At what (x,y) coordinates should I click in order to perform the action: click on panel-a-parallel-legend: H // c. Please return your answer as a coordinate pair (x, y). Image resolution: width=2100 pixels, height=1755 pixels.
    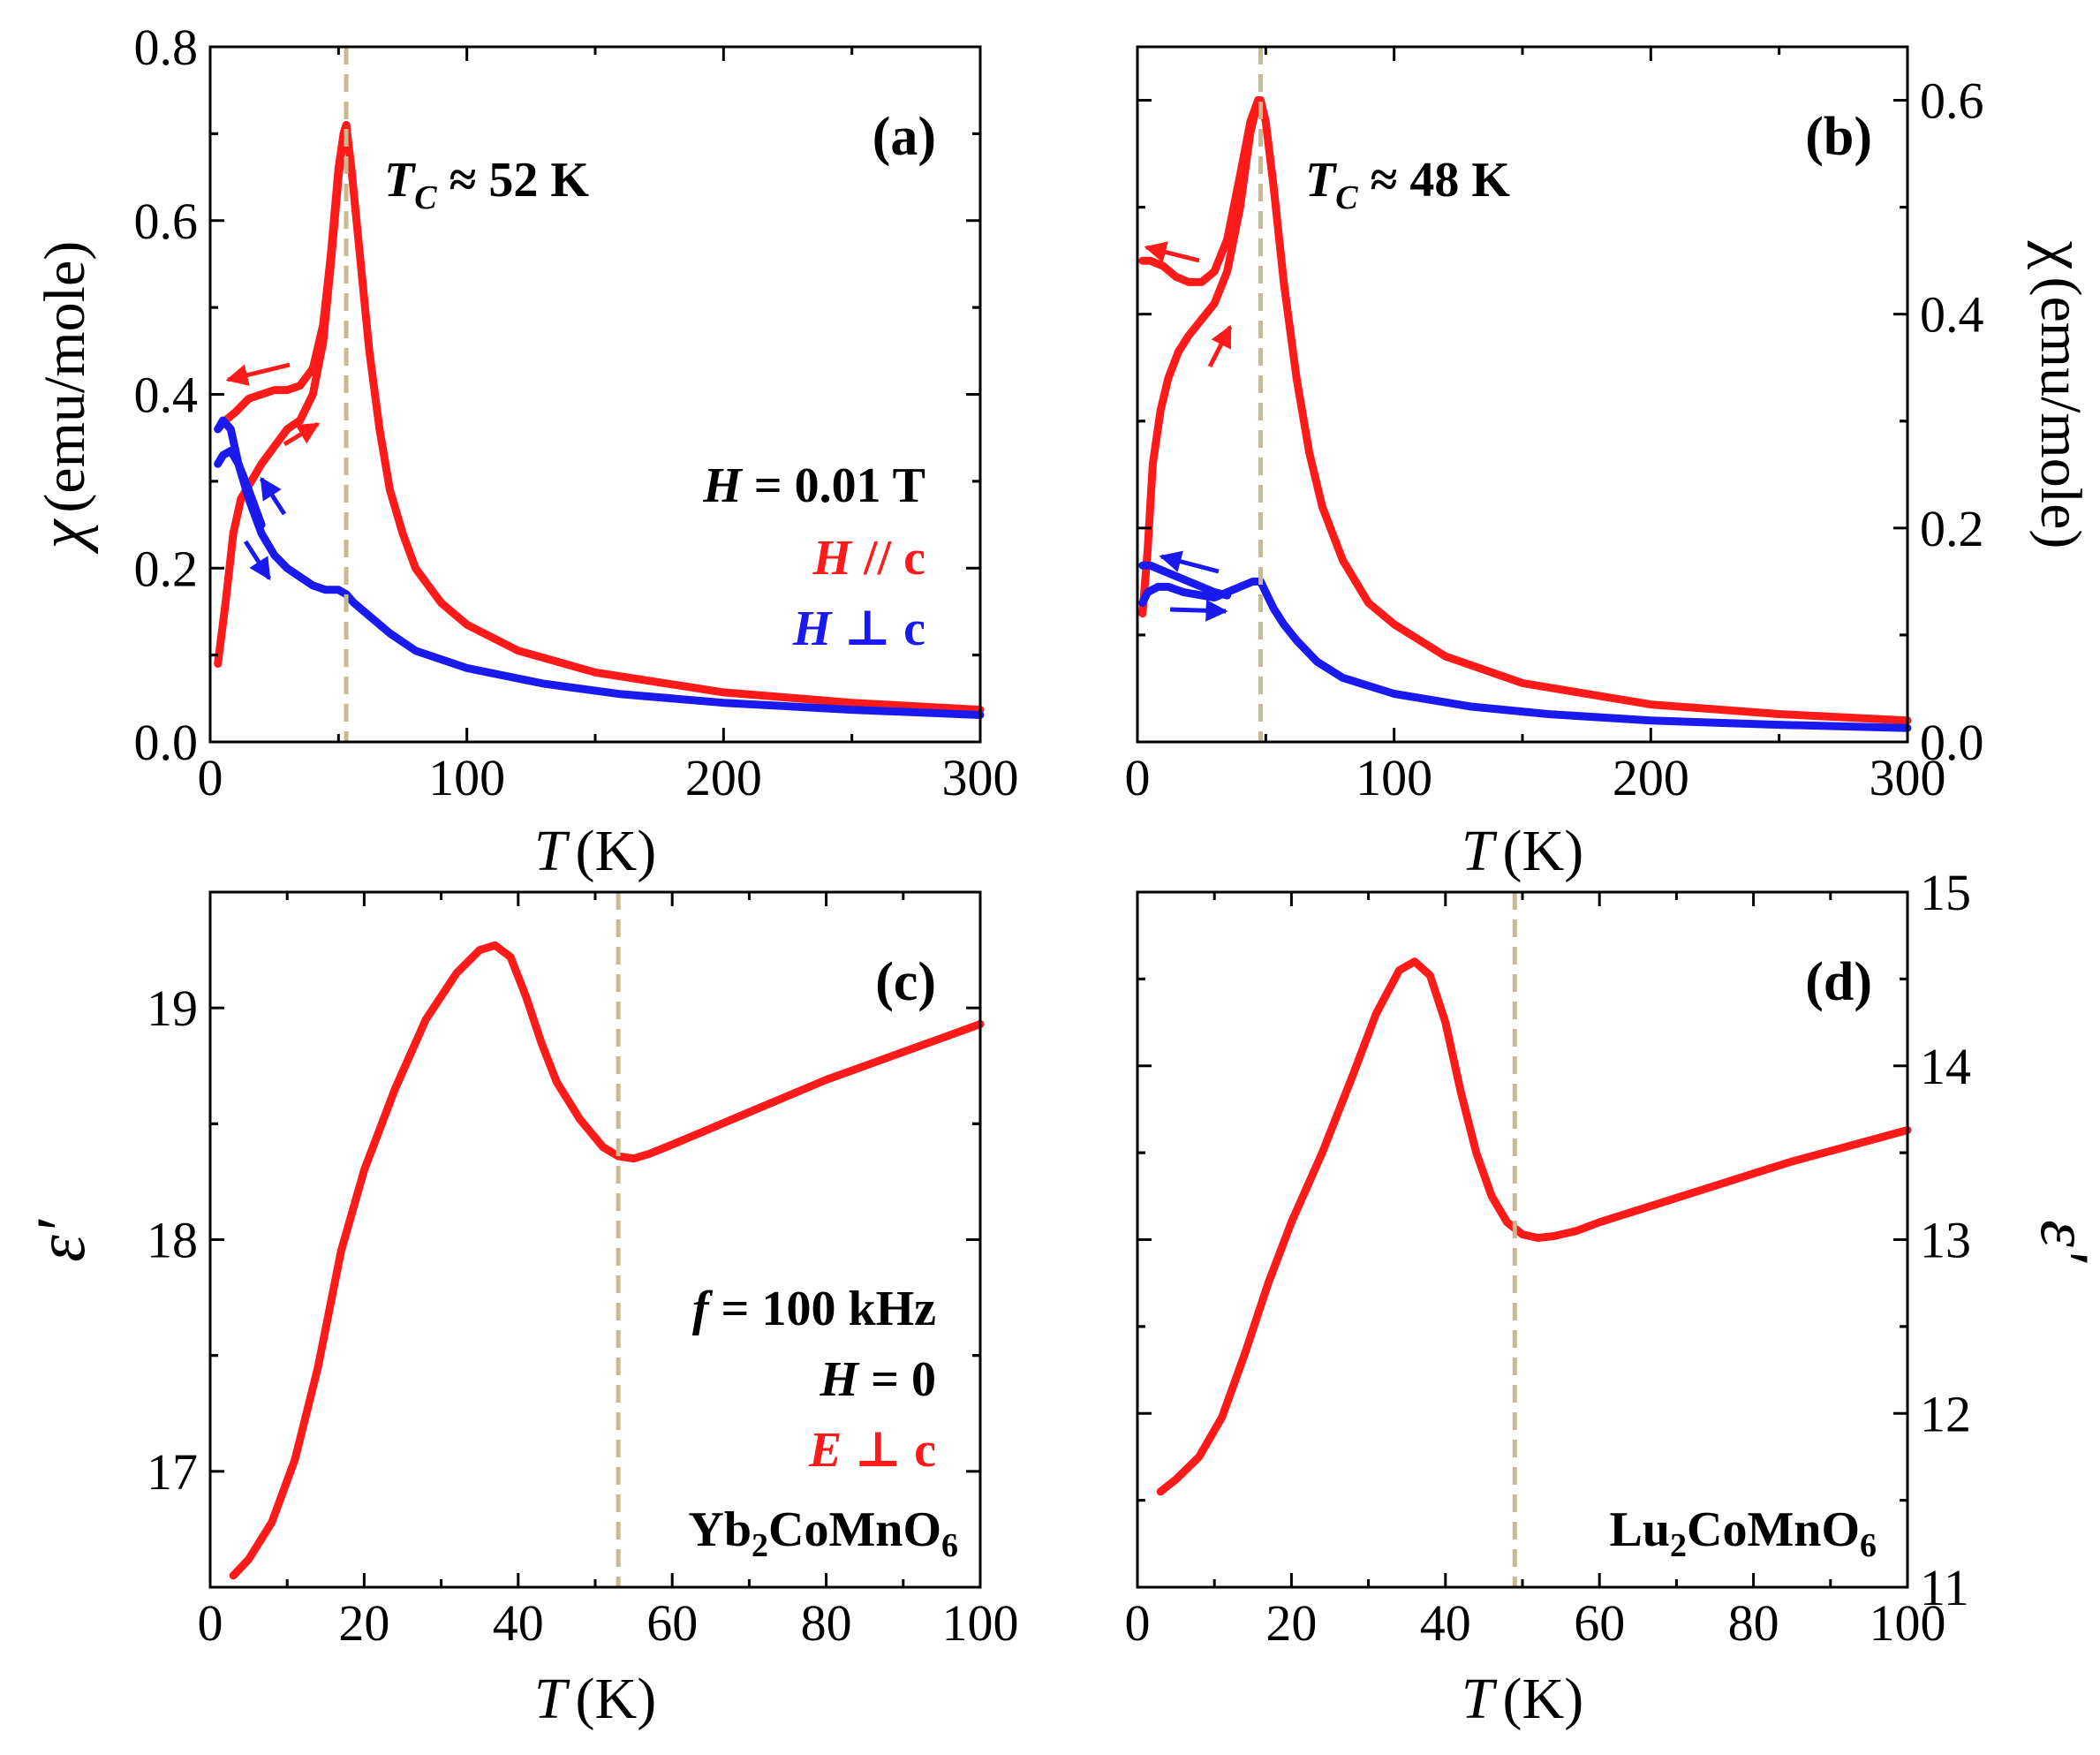
    Looking at the image, I should click on (869, 558).